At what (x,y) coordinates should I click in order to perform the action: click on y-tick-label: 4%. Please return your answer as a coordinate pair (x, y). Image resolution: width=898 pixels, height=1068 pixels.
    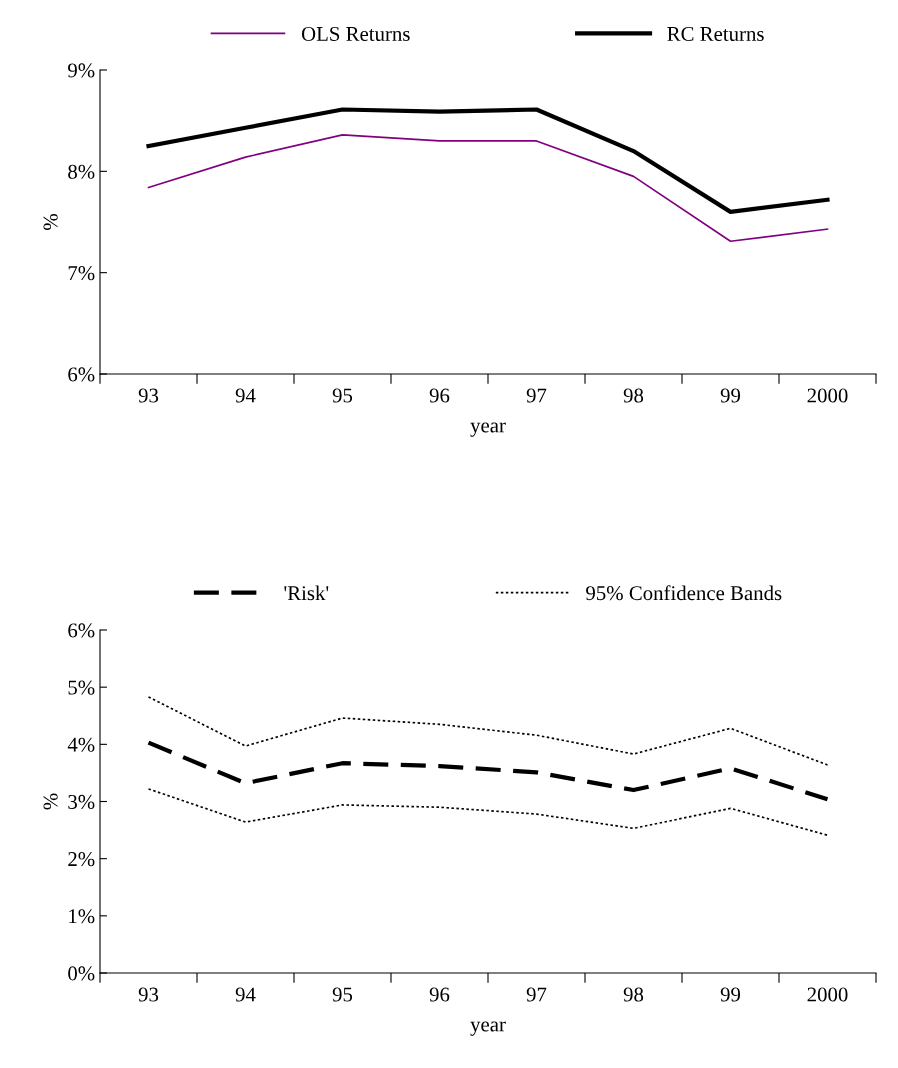
    Looking at the image, I should click on (81, 744).